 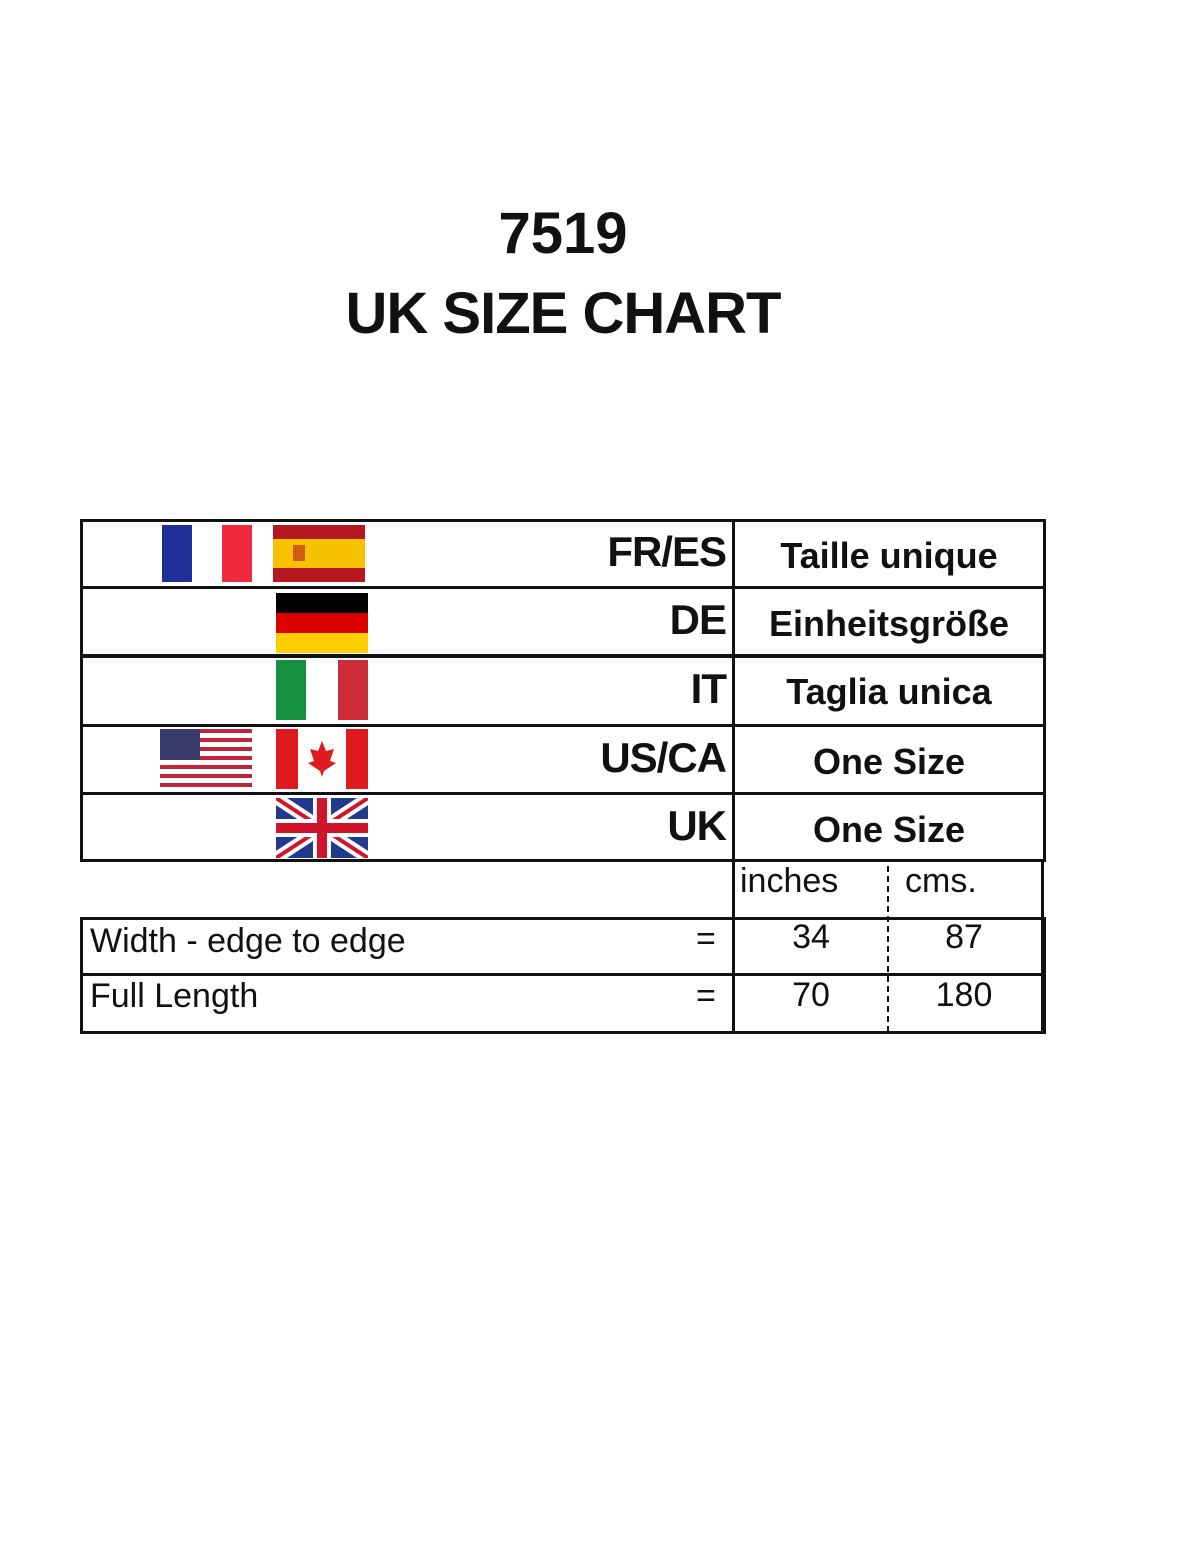 I want to click on unit-cms: cms., so click(x=941, y=881).